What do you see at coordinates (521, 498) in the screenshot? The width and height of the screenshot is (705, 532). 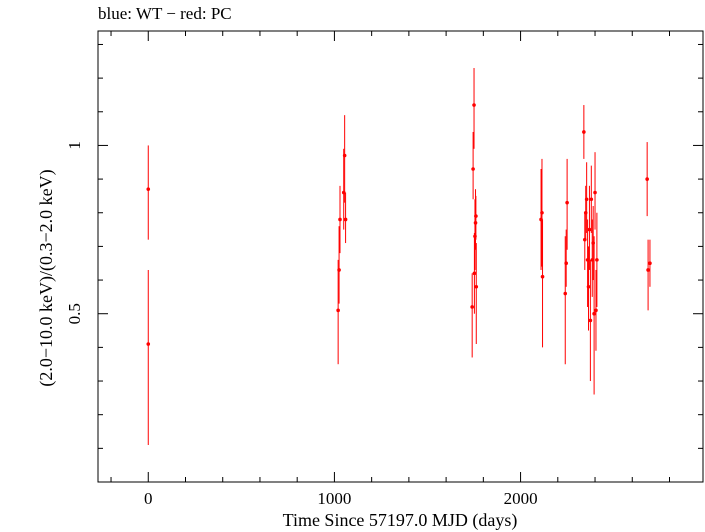 I see `x-tick-label: 2000` at bounding box center [521, 498].